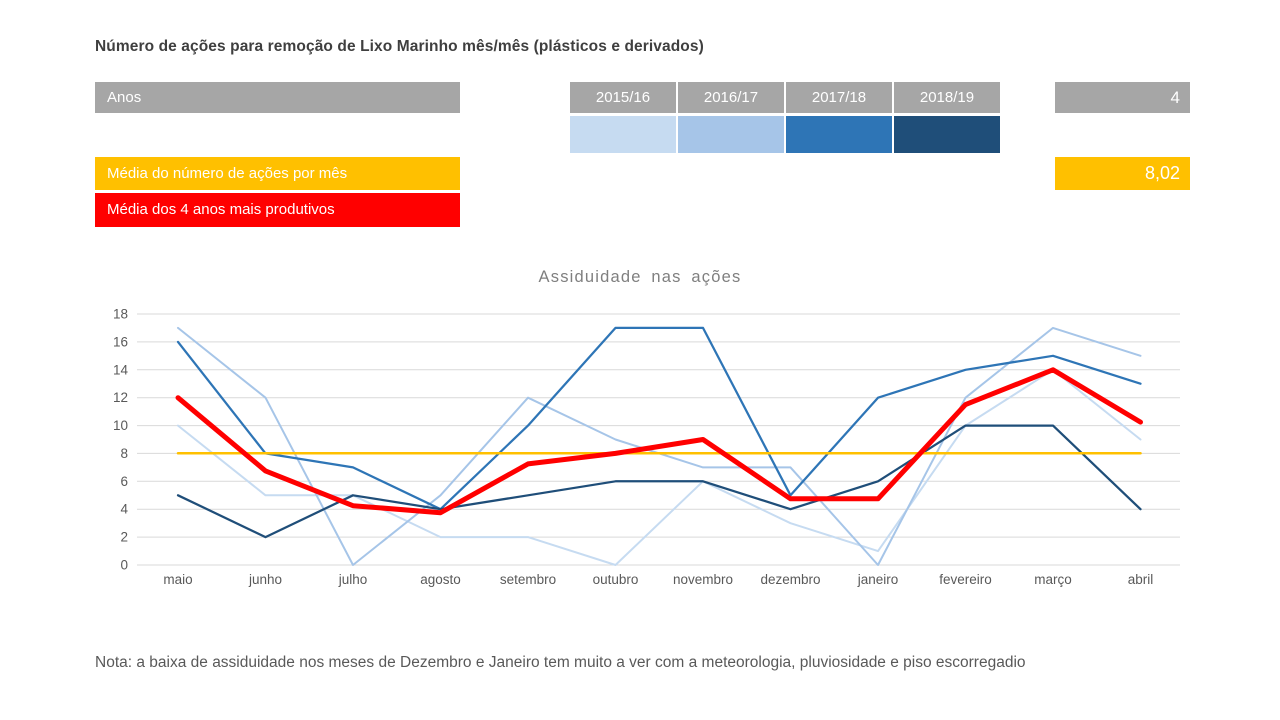 The width and height of the screenshot is (1280, 720). Describe the element at coordinates (1141, 579) in the screenshot. I see `x-axis-label: abril` at that location.